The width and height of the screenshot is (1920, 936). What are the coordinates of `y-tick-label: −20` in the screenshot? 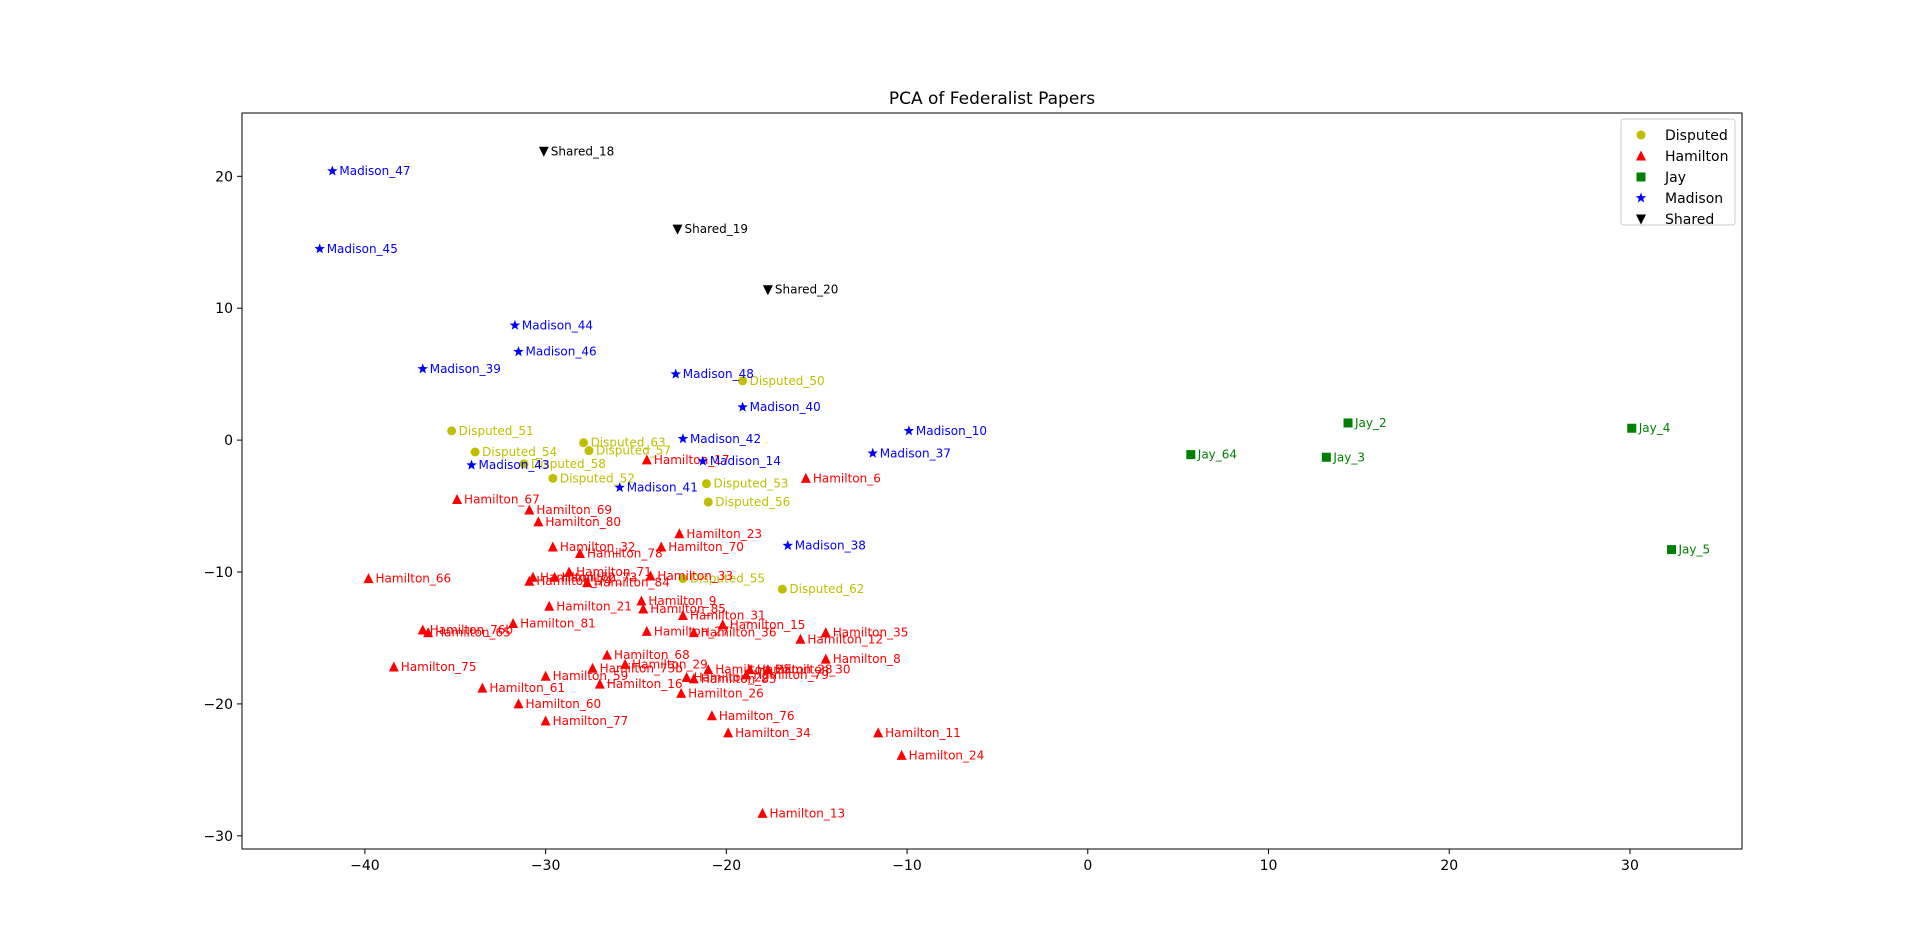 It's located at (218, 705).